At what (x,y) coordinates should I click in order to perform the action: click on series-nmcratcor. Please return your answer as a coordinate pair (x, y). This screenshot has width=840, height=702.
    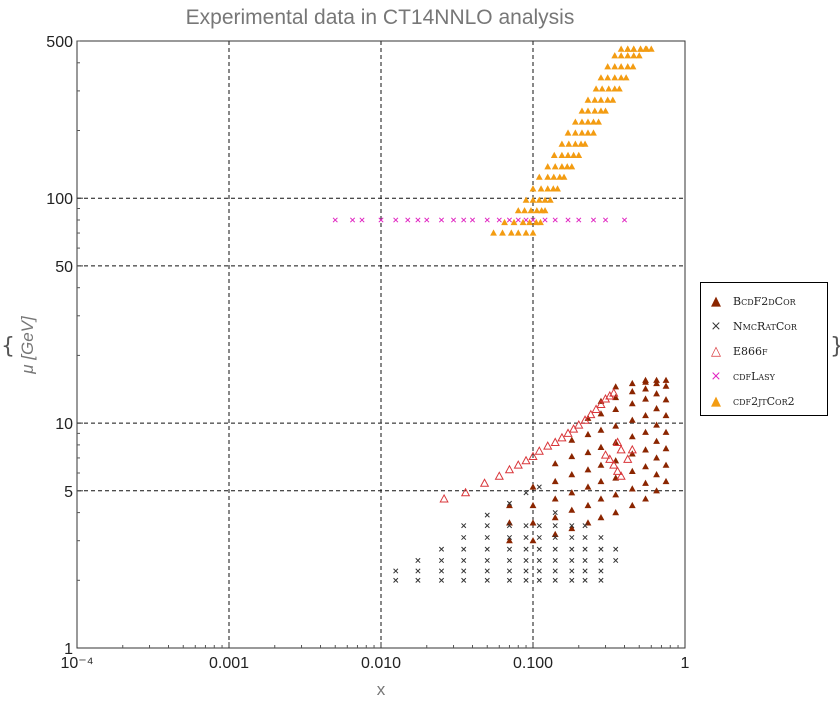
    Looking at the image, I should click on (506, 533).